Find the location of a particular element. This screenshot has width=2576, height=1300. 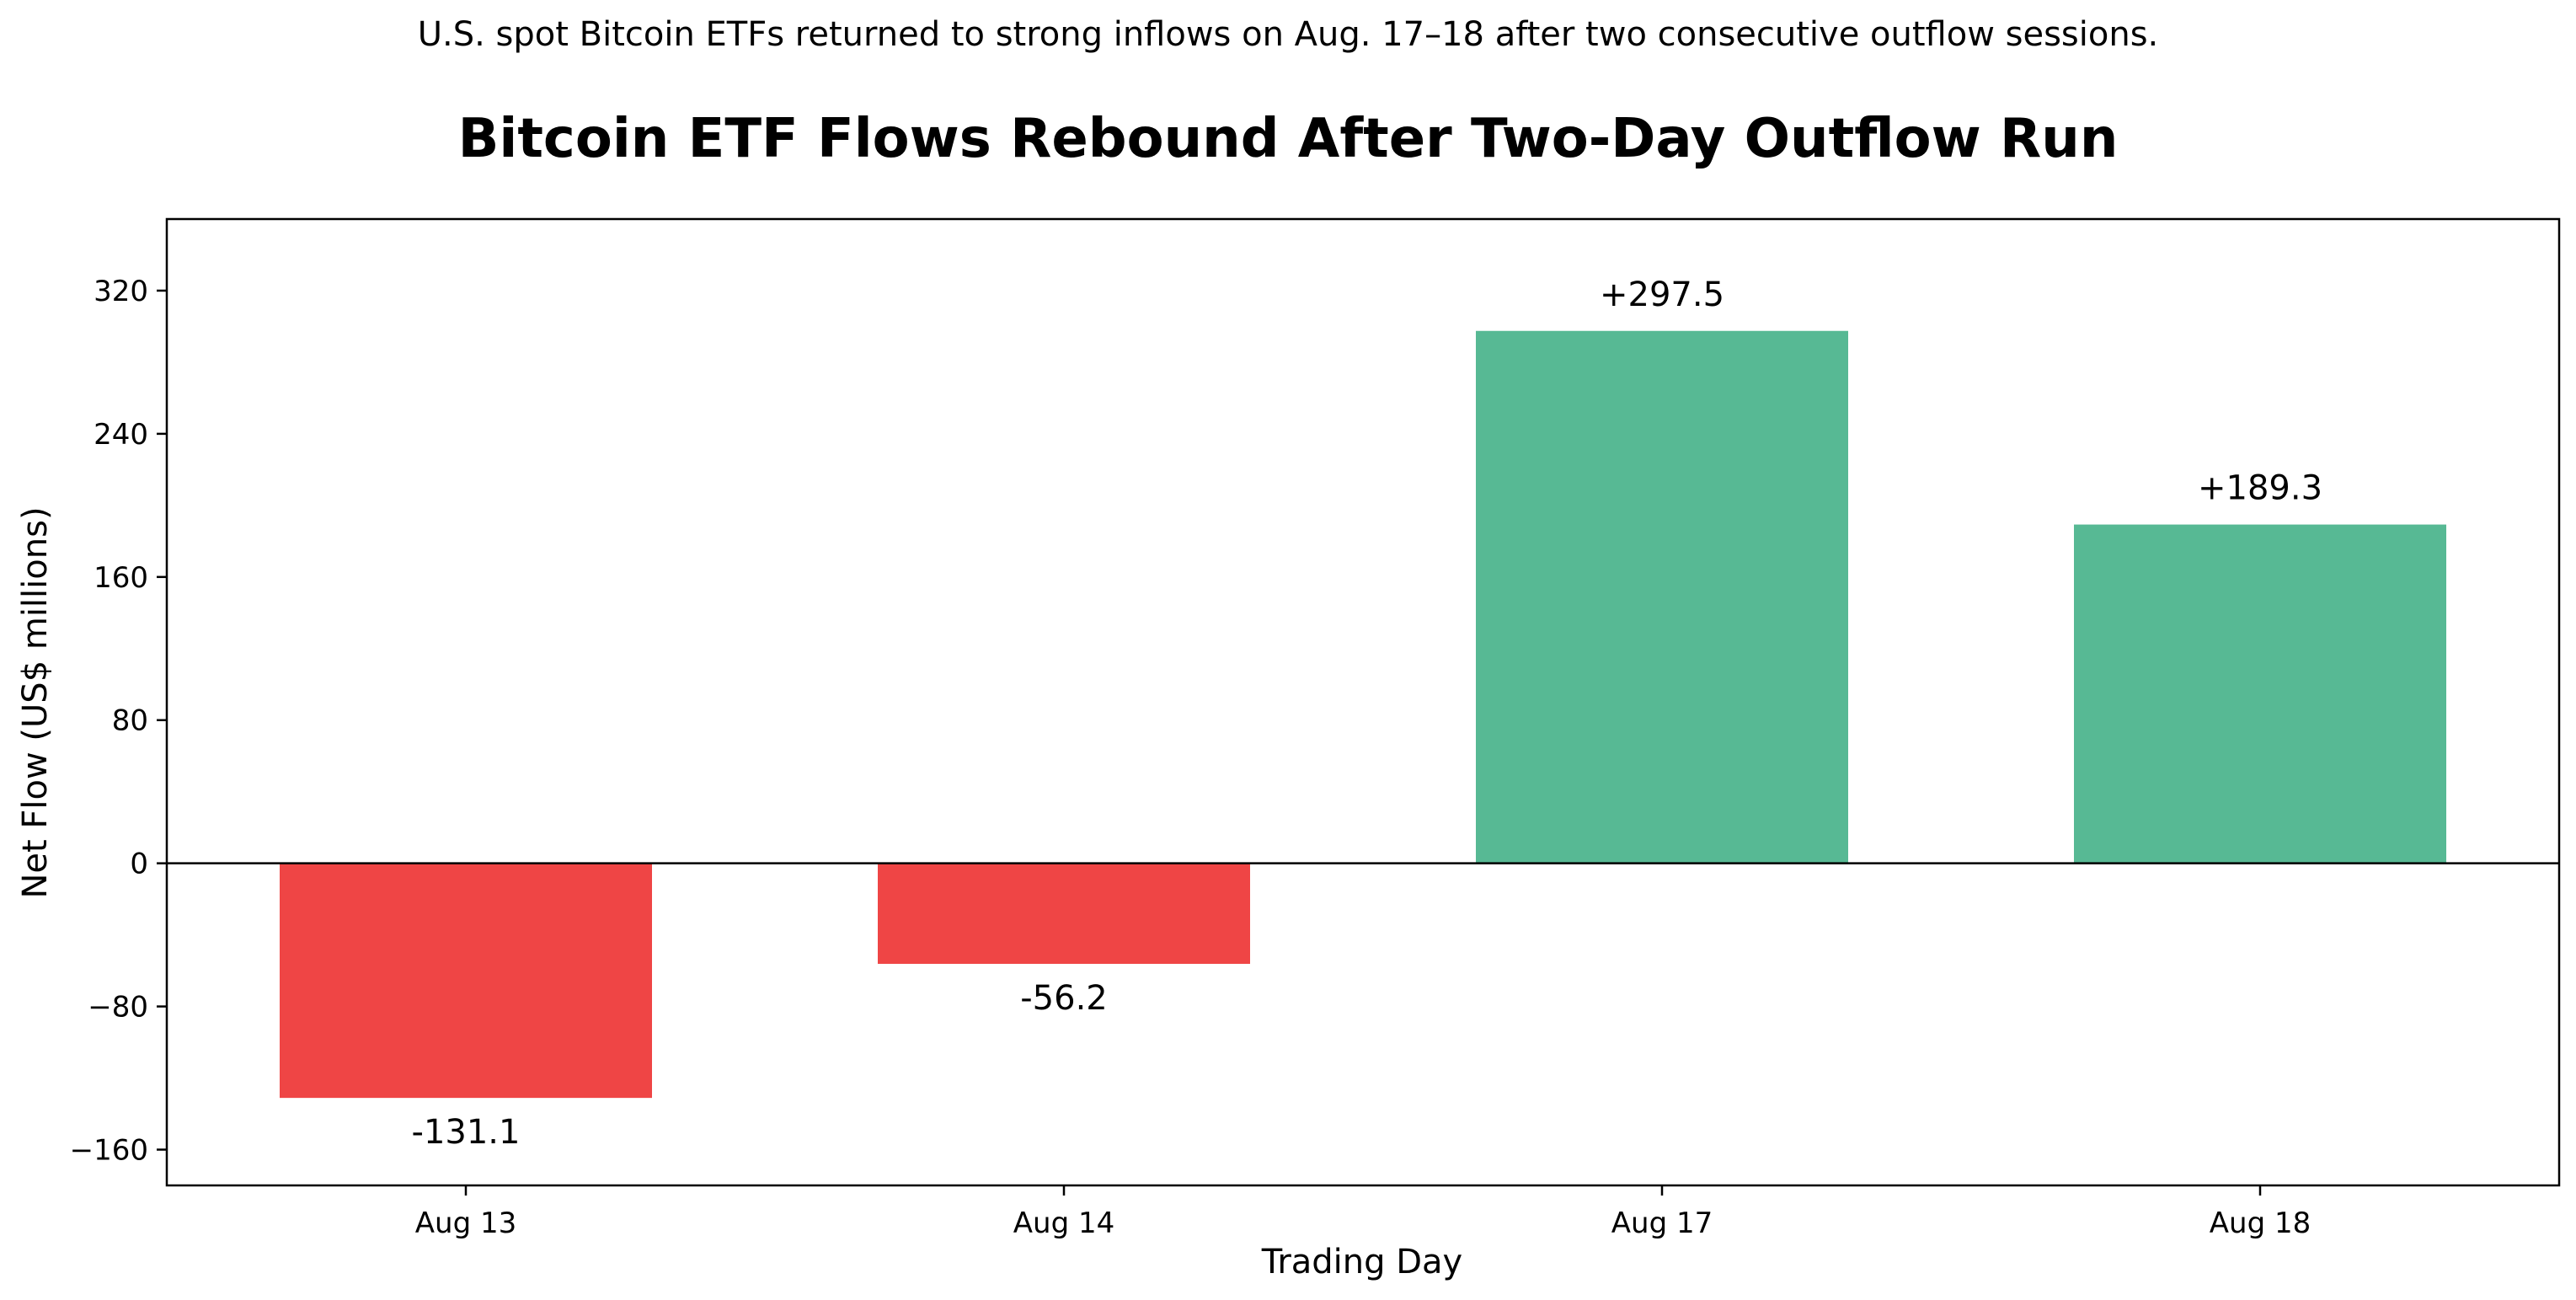

x-axis: Aug 13 Aug 14 Aug 17 Aug 18 is located at coordinates (1363, 1212).